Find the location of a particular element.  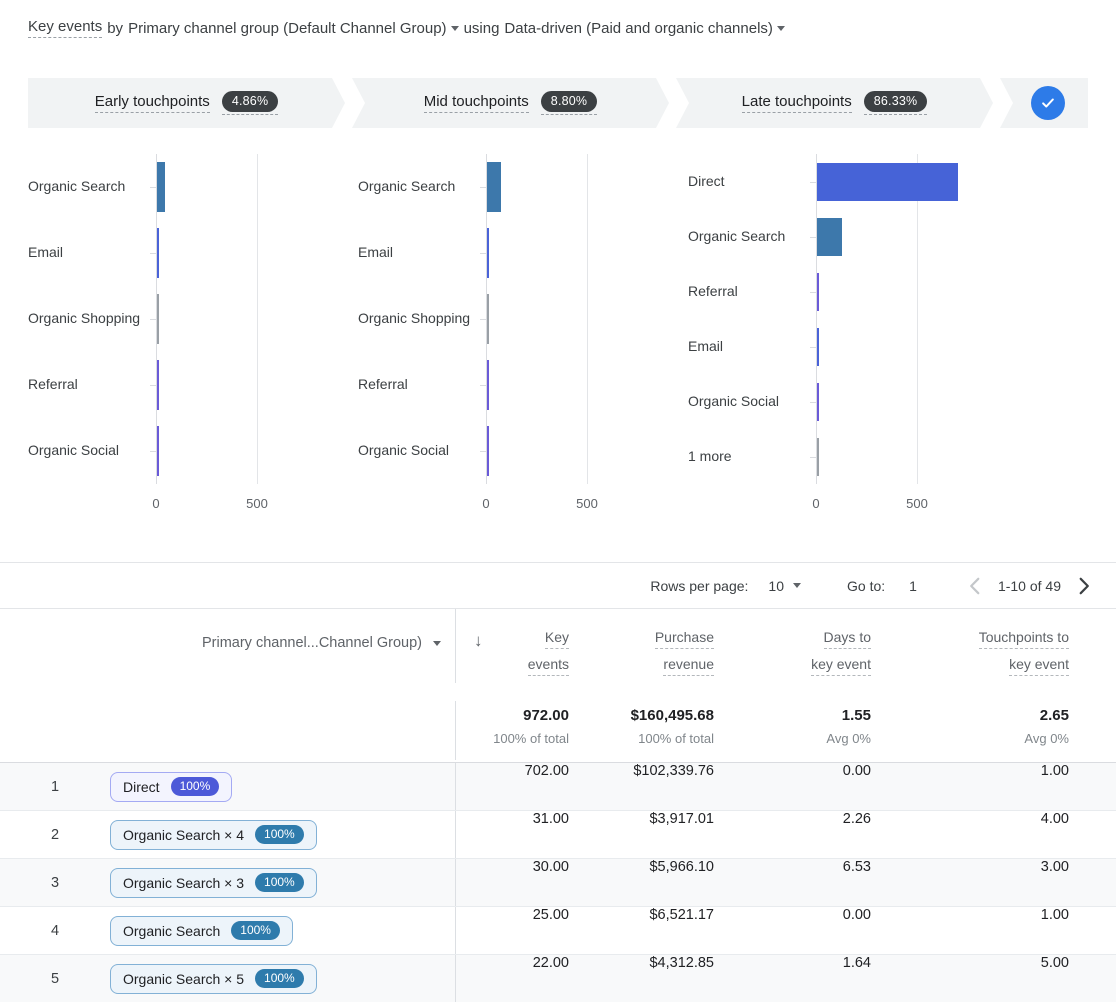

go-to-label: Go to: is located at coordinates (866, 585).